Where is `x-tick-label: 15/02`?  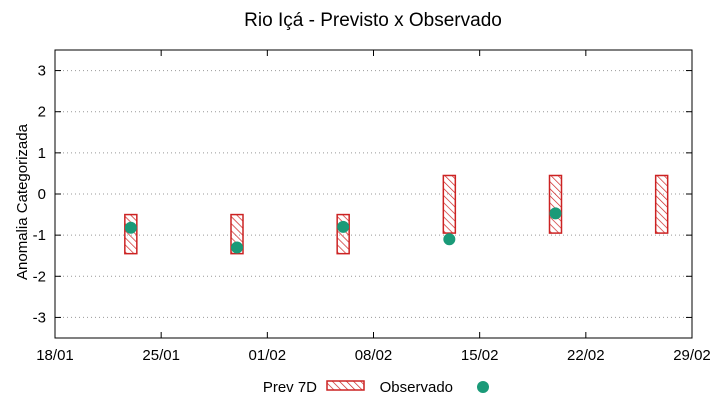
x-tick-label: 15/02 is located at coordinates (480, 355).